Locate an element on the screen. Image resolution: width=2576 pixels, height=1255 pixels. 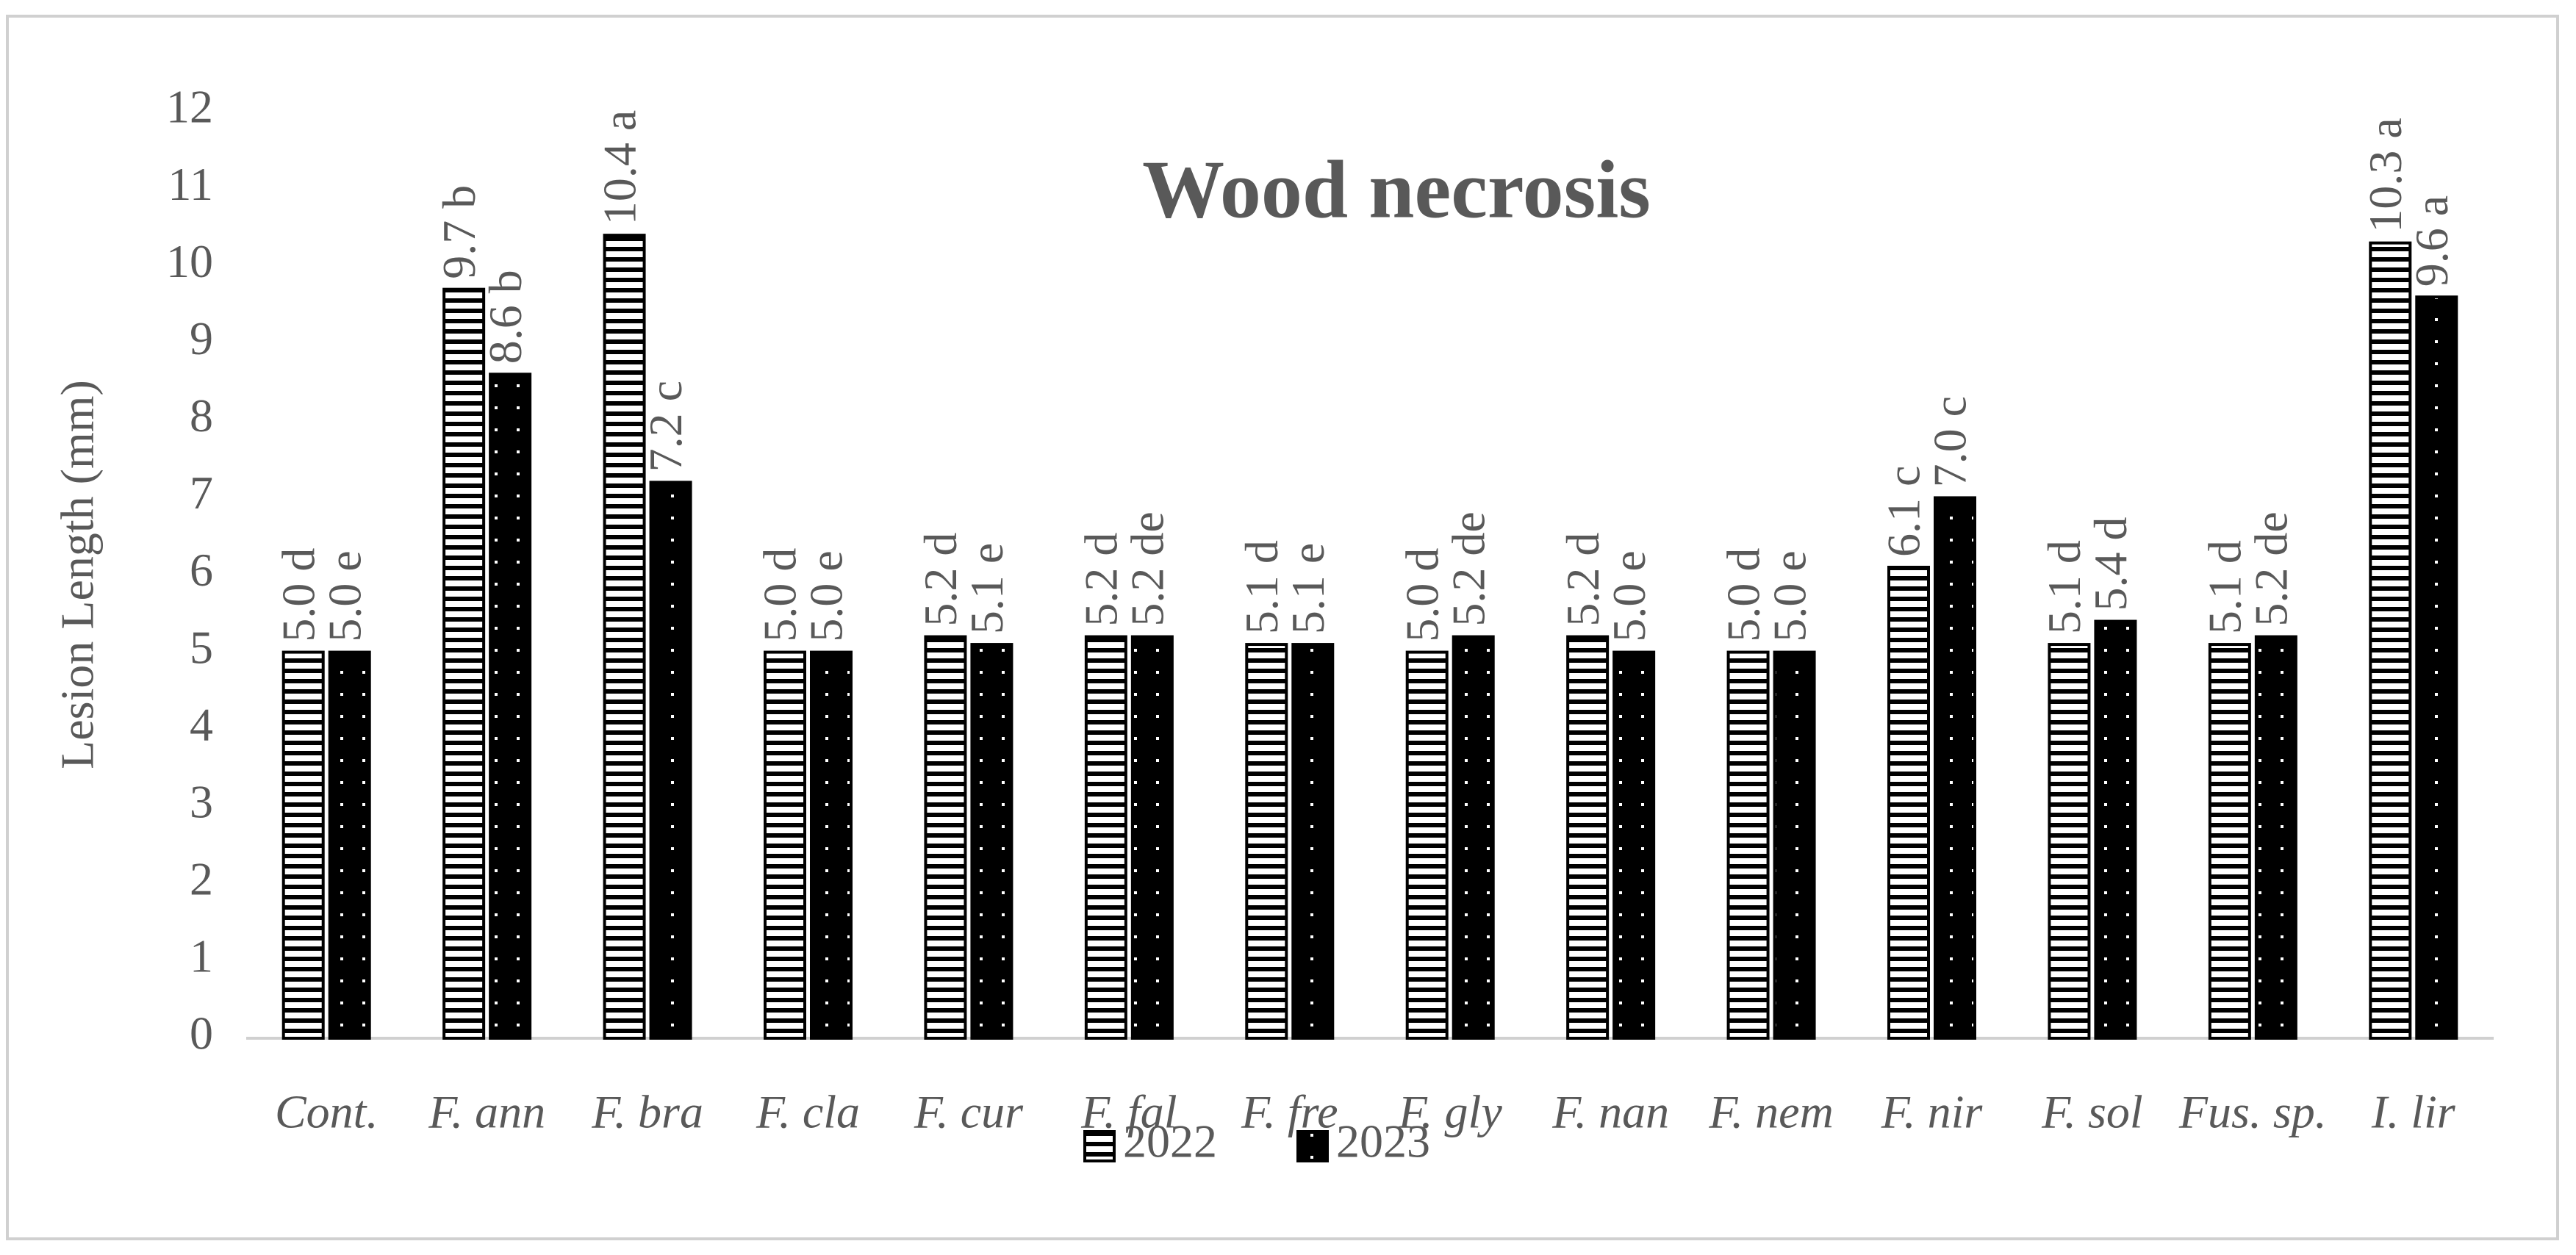
x-tick-label: F. fal is located at coordinates (1128, 1112).